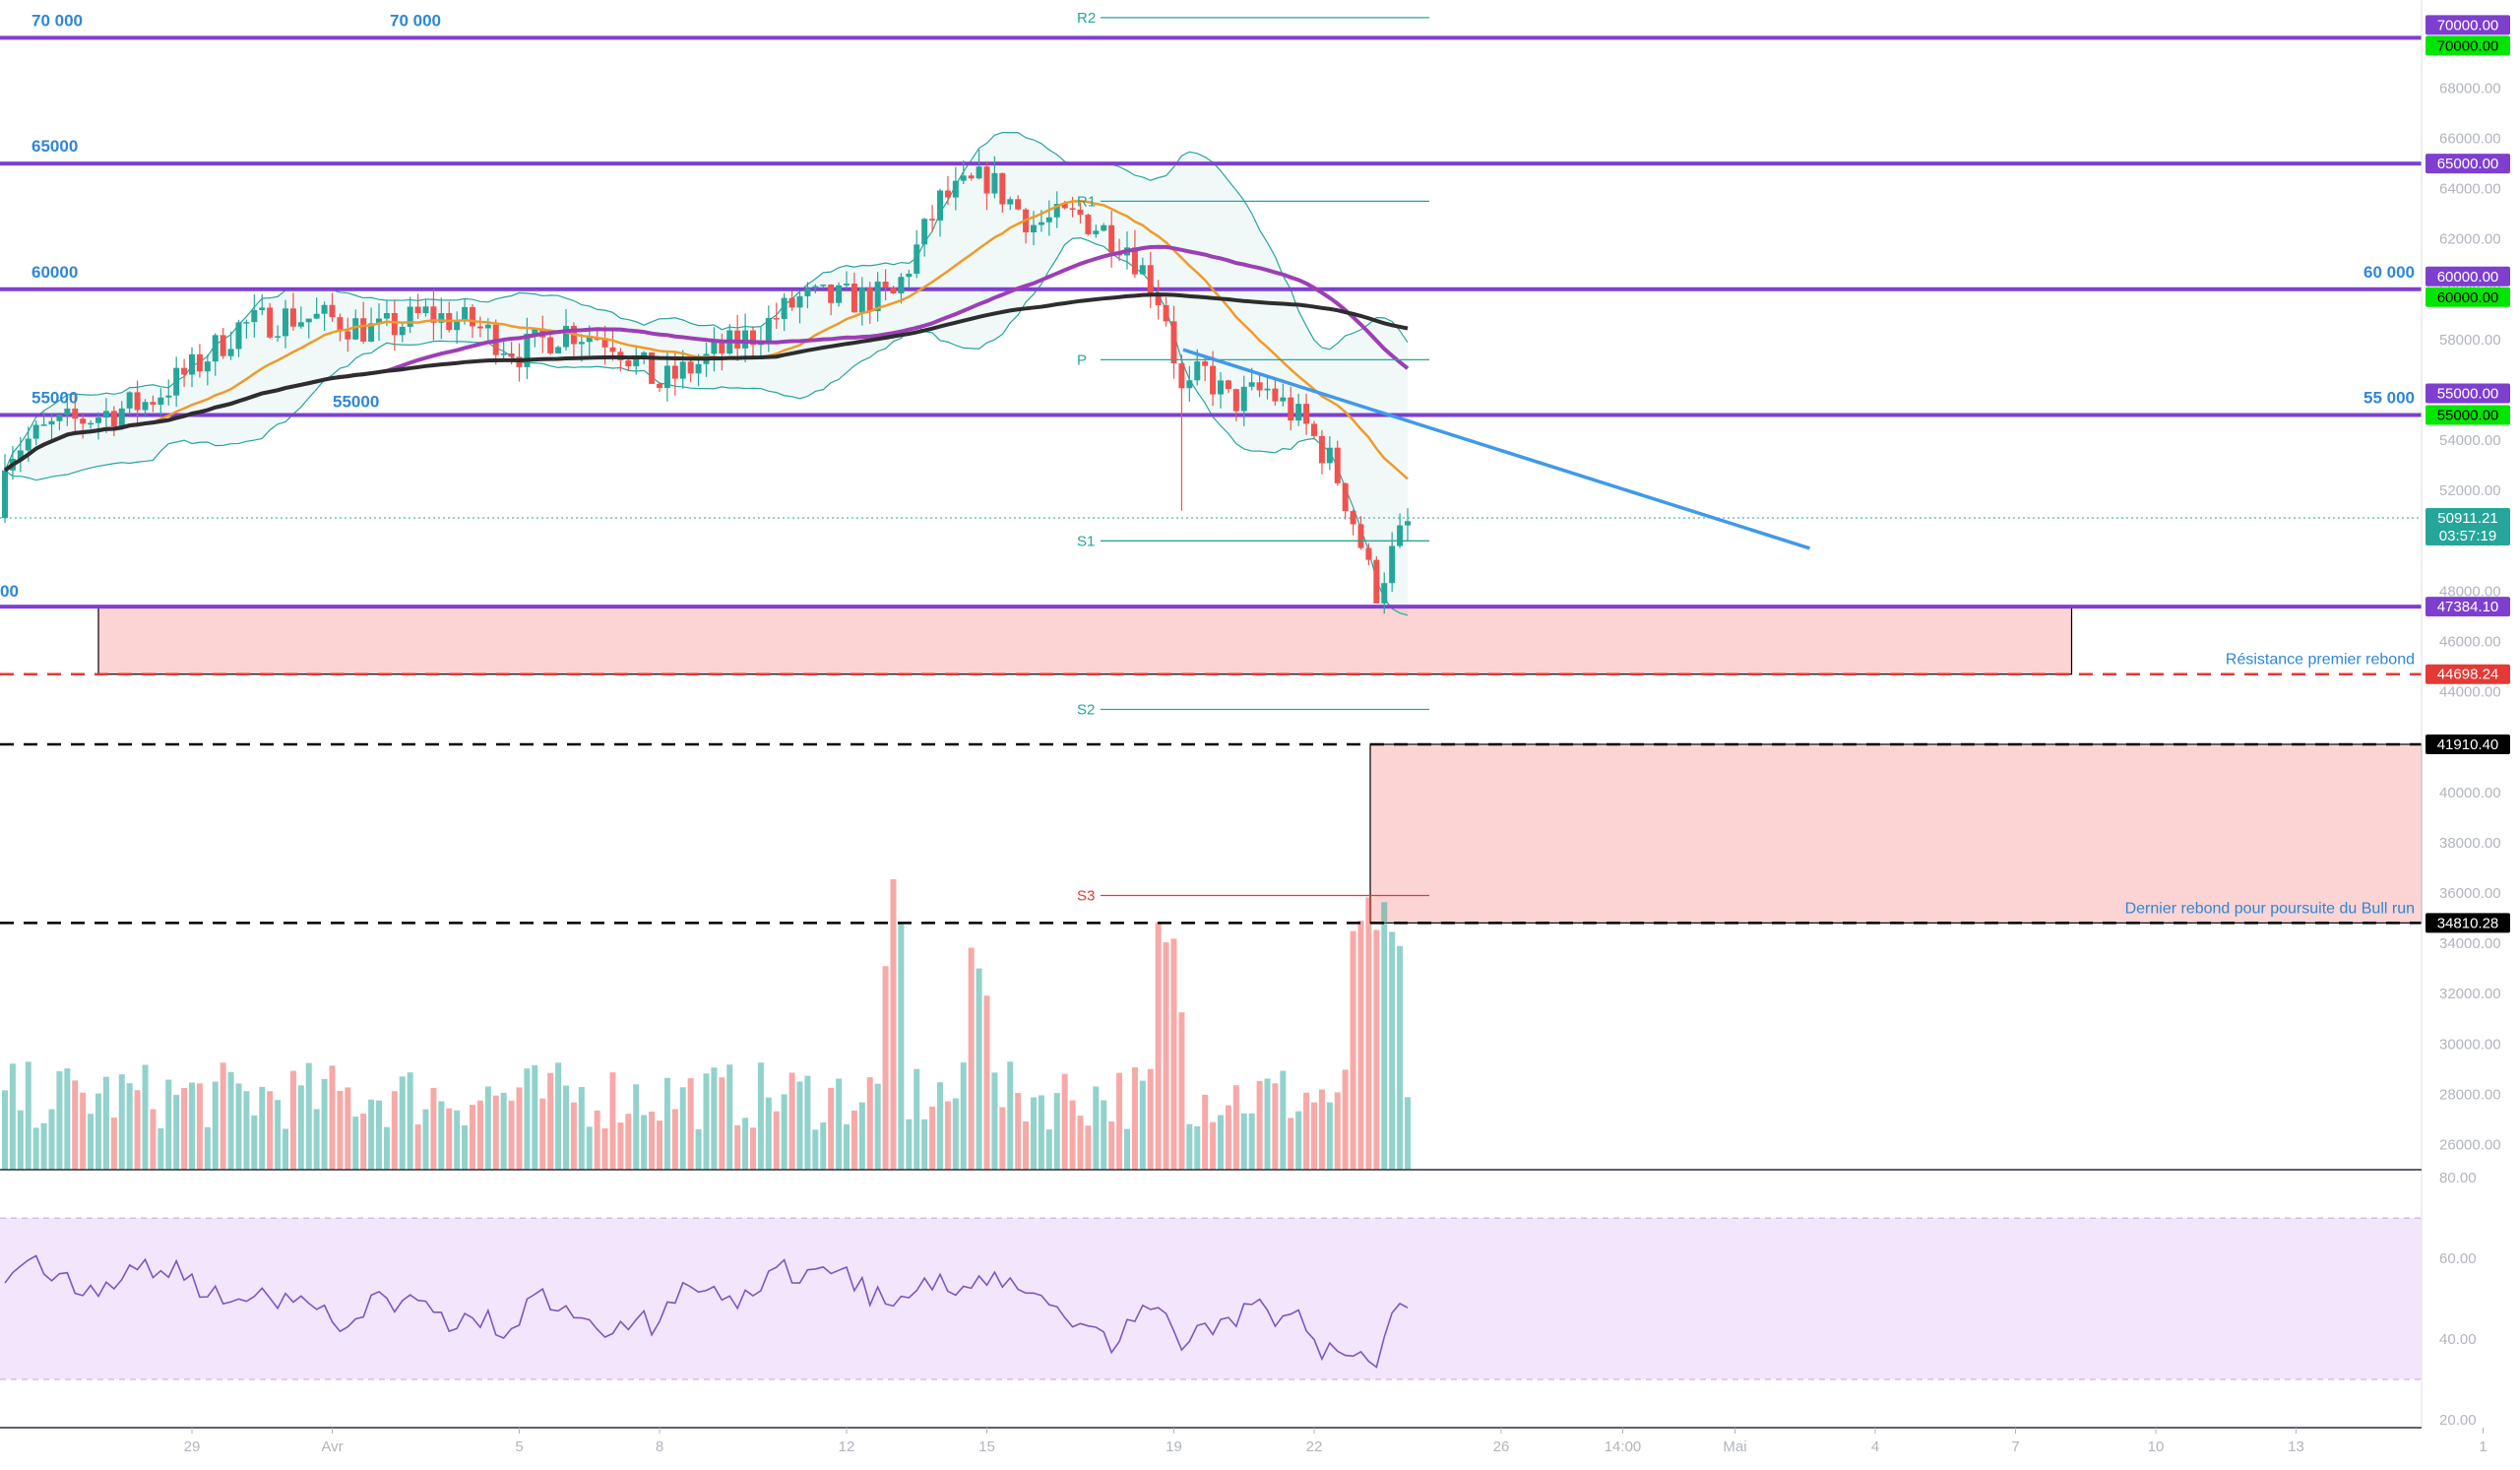 Image resolution: width=2520 pixels, height=1470 pixels. Describe the element at coordinates (55, 398) in the screenshot. I see `level-label-left: 55000` at that location.